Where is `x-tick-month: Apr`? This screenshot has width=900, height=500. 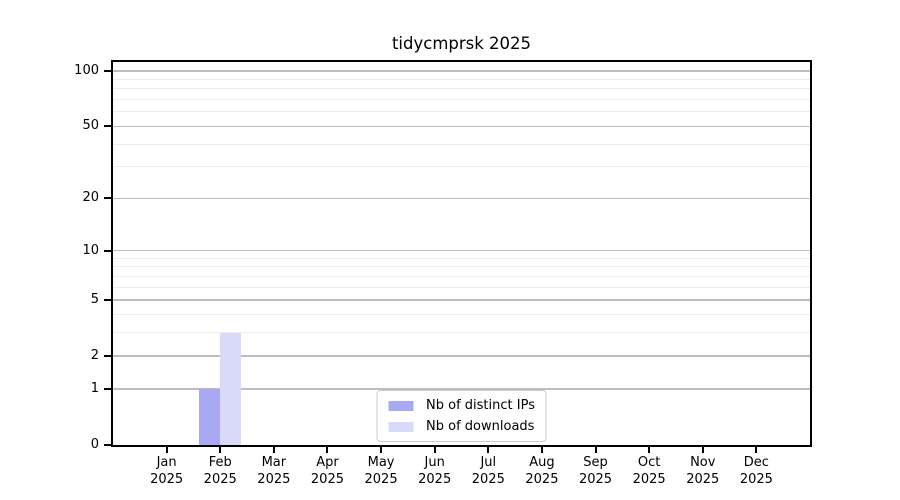 x-tick-month: Apr is located at coordinates (327, 462).